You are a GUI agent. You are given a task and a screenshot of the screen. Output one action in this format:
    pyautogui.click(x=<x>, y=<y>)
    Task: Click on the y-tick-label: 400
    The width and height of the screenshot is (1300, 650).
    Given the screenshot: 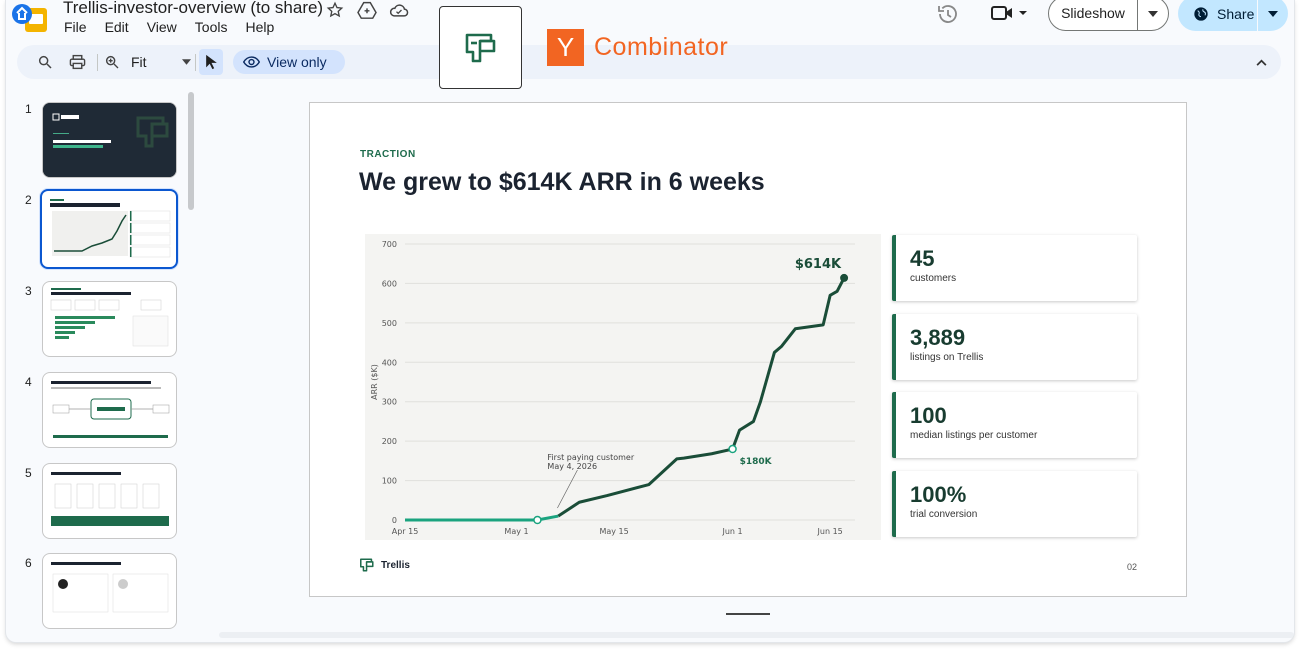 What is the action you would take?
    pyautogui.click(x=389, y=362)
    